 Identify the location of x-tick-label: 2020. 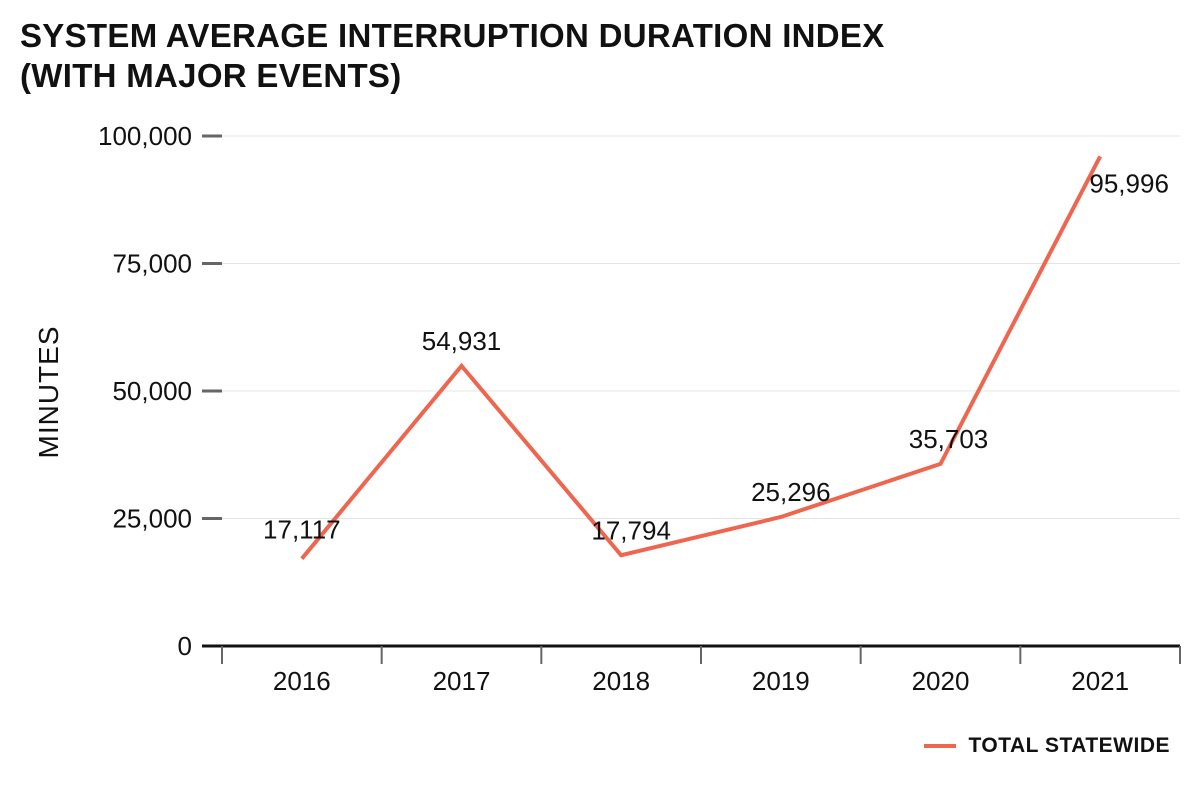
(941, 681).